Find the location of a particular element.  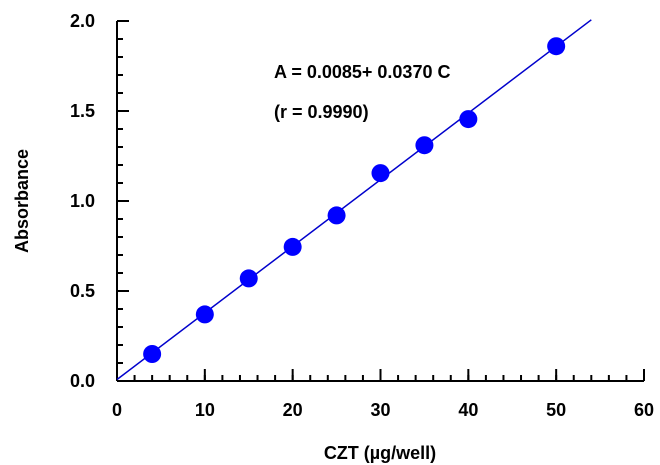

x-tick-label: 30 is located at coordinates (380, 410).